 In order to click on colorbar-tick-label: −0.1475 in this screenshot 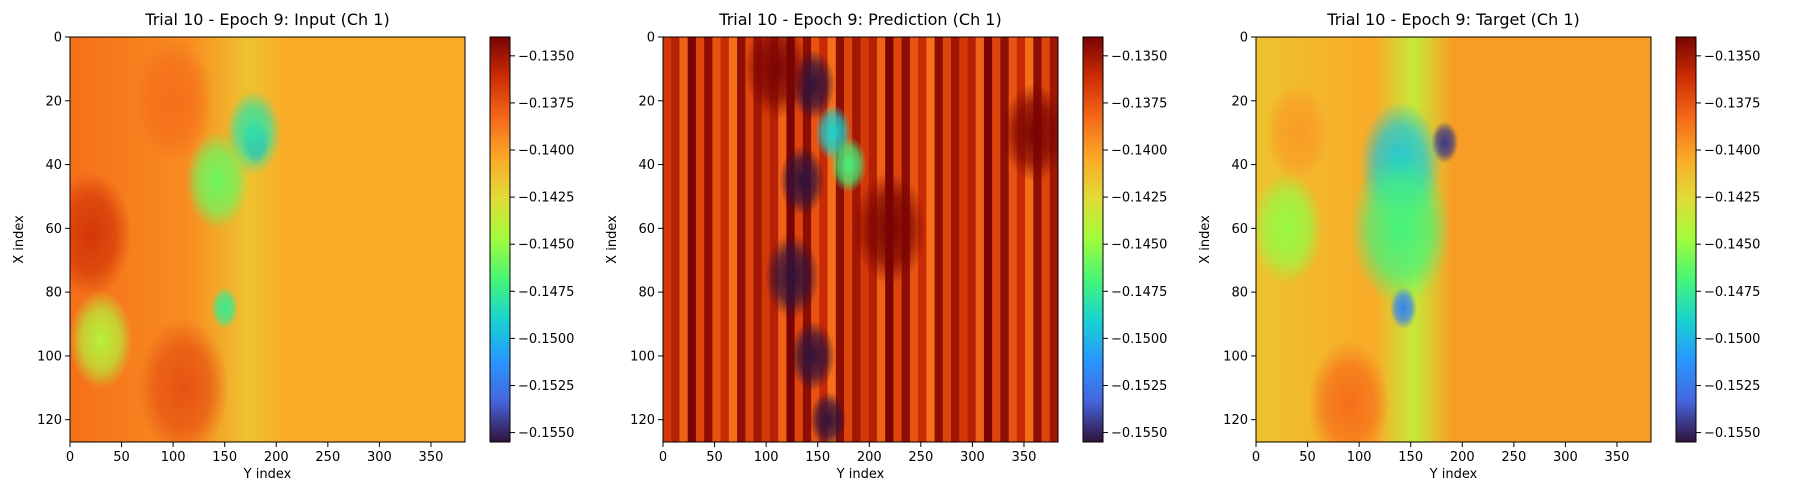, I will do `click(1139, 292)`.